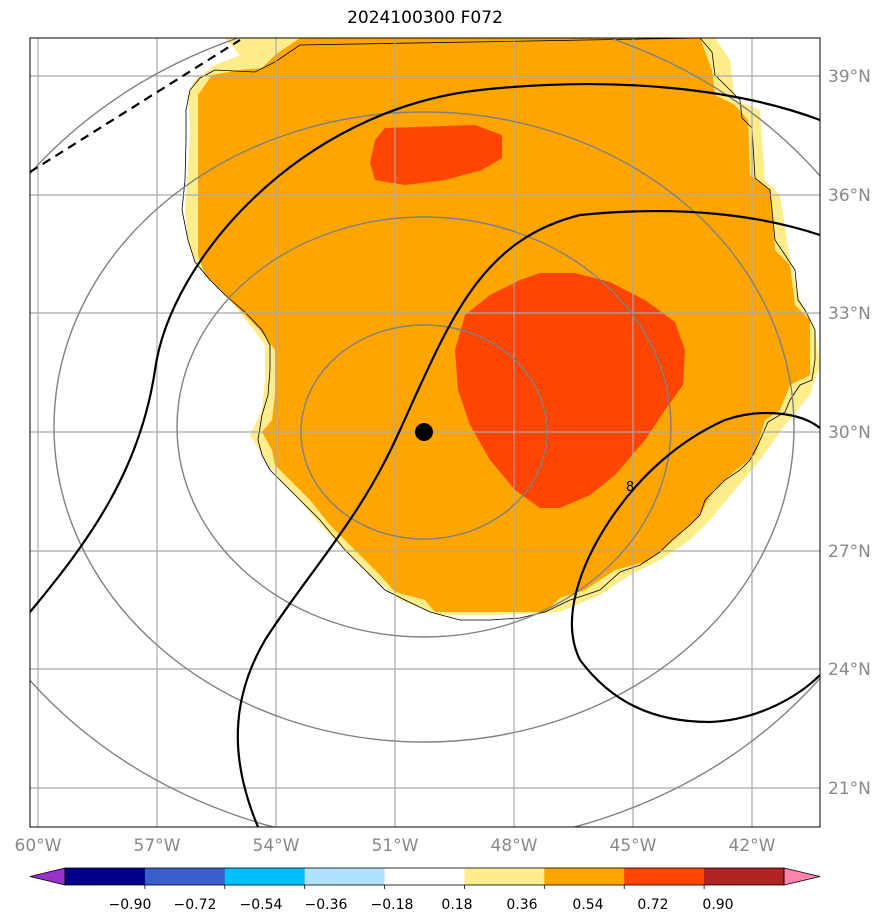  What do you see at coordinates (570, 390) in the screenshot?
I see `probability-region-high-core` at bounding box center [570, 390].